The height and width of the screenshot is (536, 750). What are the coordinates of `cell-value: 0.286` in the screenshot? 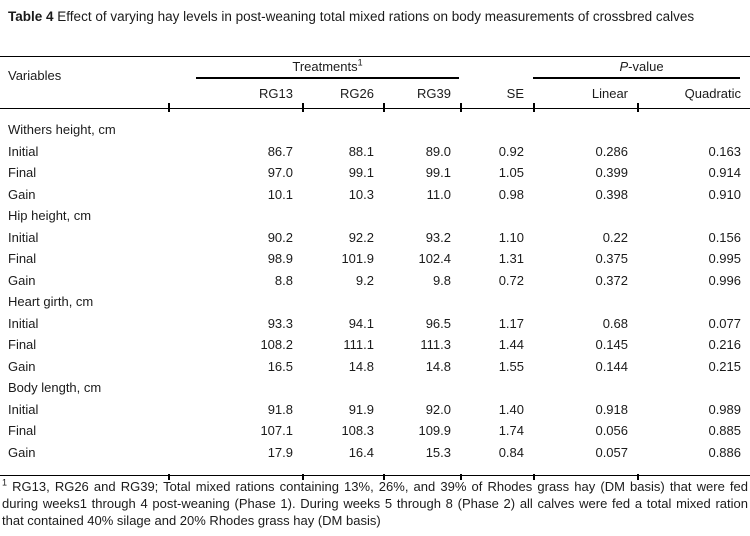 It's located at (612, 151).